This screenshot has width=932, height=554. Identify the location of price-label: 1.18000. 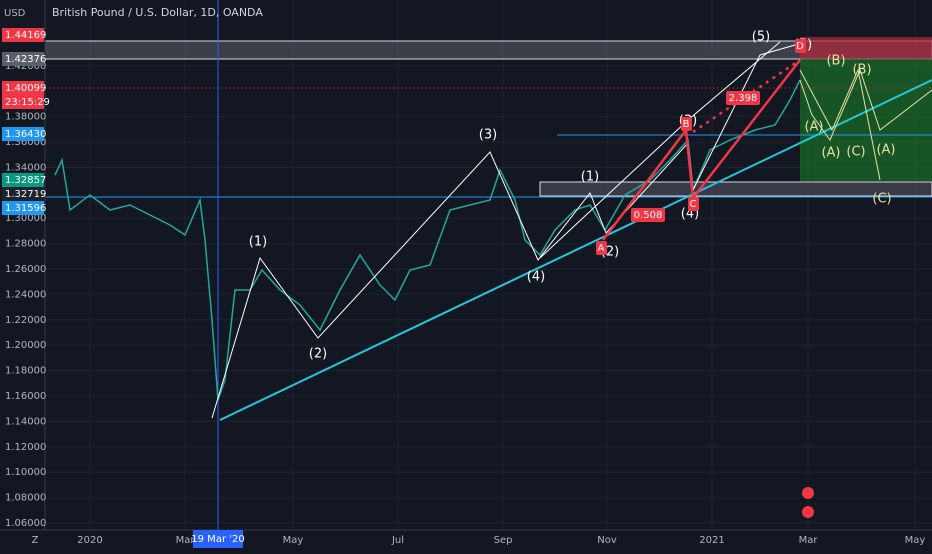
(25, 371).